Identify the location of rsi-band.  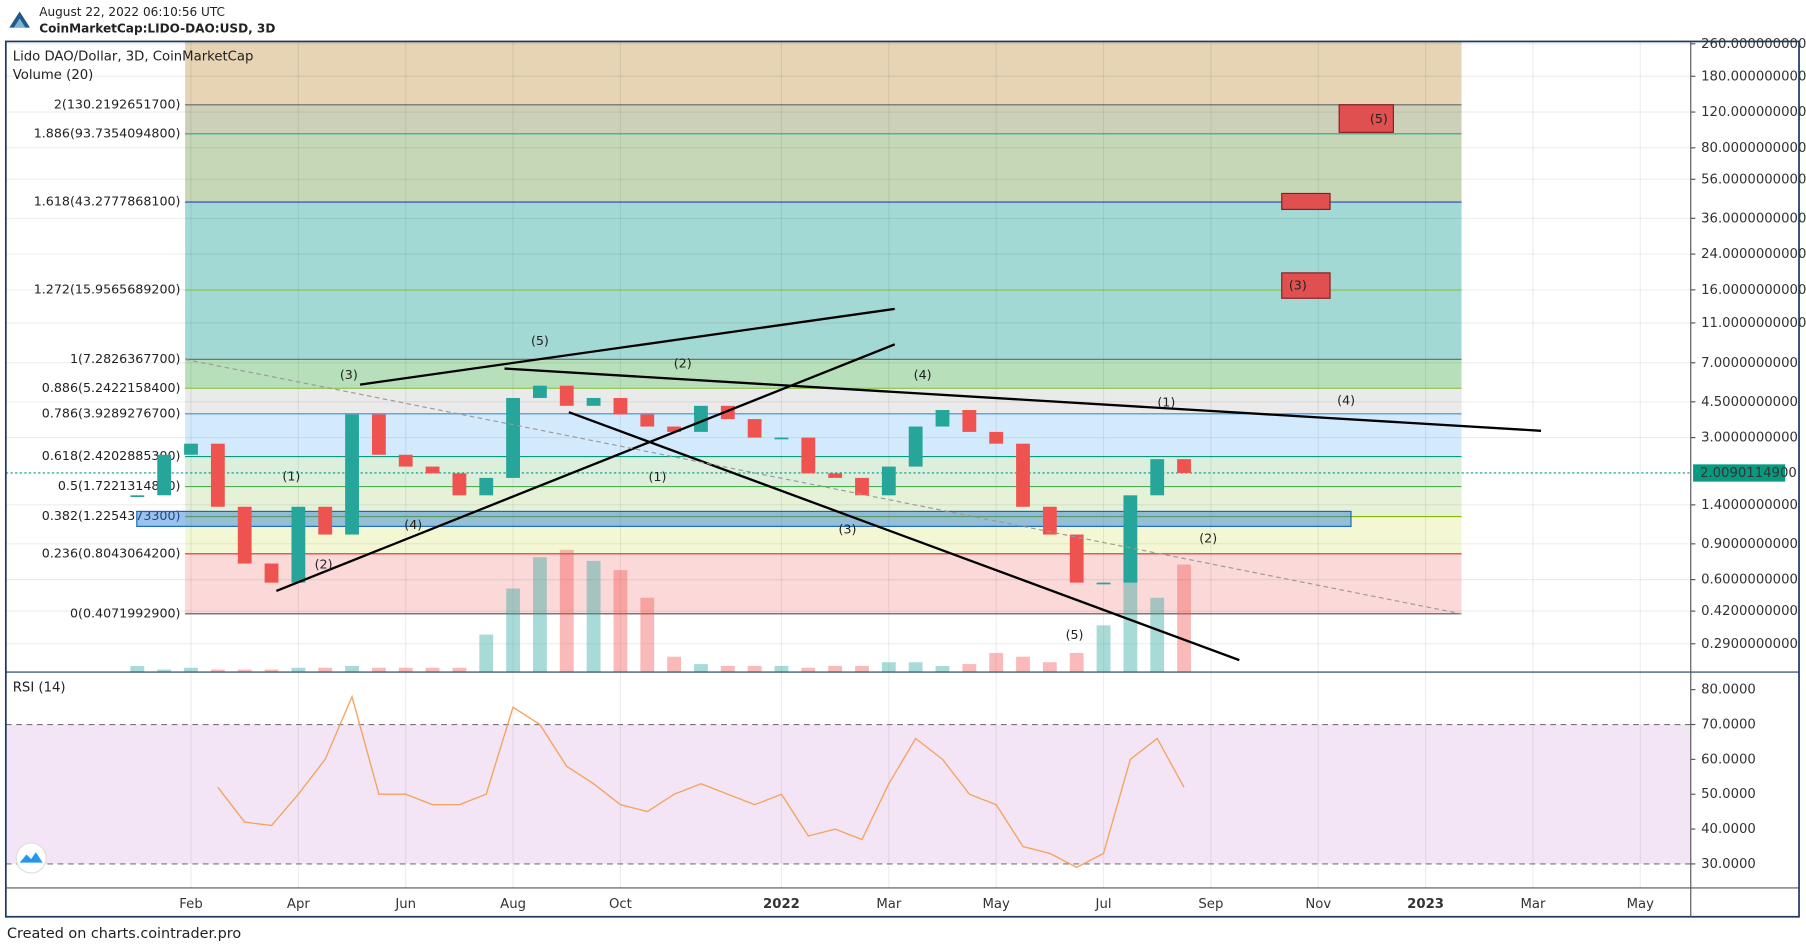
(848, 794).